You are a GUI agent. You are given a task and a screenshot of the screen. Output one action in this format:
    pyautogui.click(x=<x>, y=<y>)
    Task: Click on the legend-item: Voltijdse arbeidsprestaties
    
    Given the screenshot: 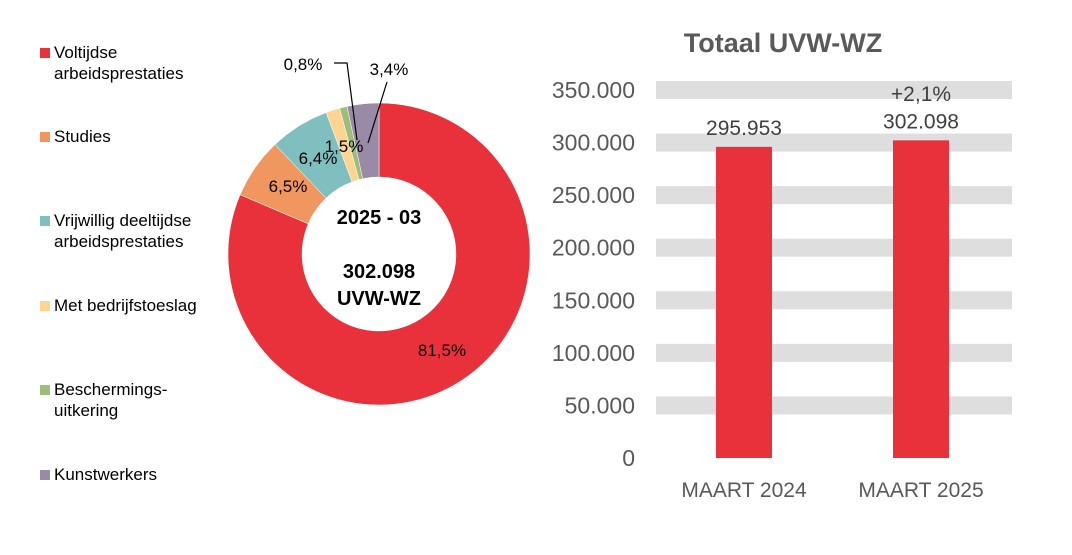 What is the action you would take?
    pyautogui.click(x=140, y=63)
    